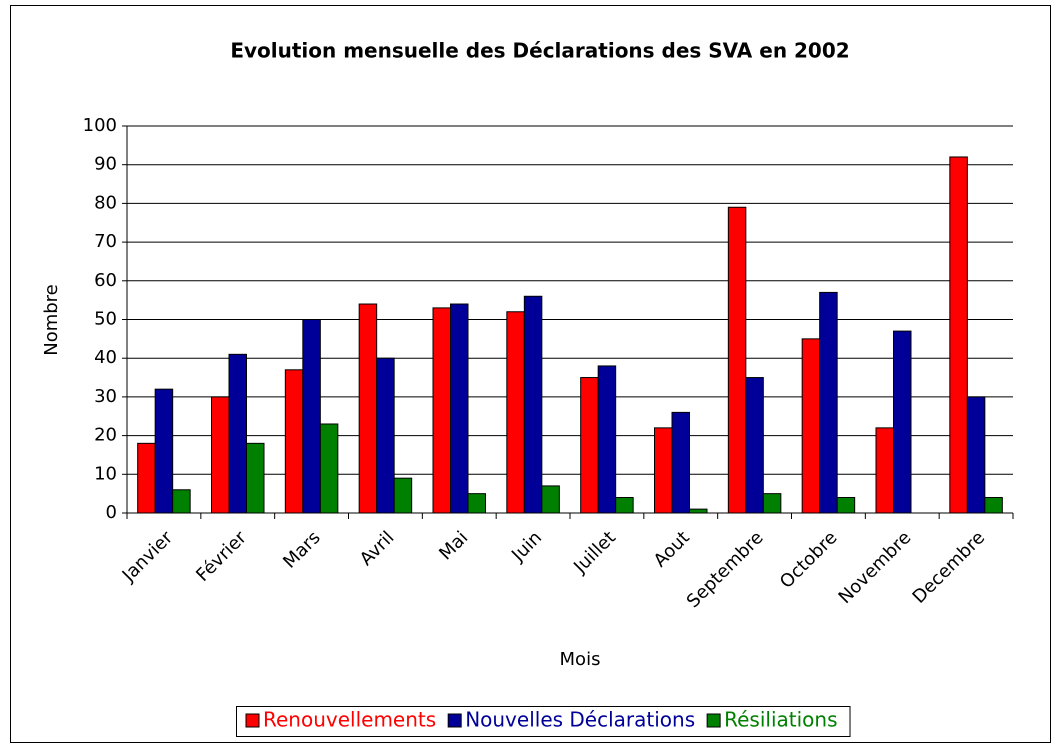 The height and width of the screenshot is (743, 1051). I want to click on y-tick-label: 60, so click(105, 280).